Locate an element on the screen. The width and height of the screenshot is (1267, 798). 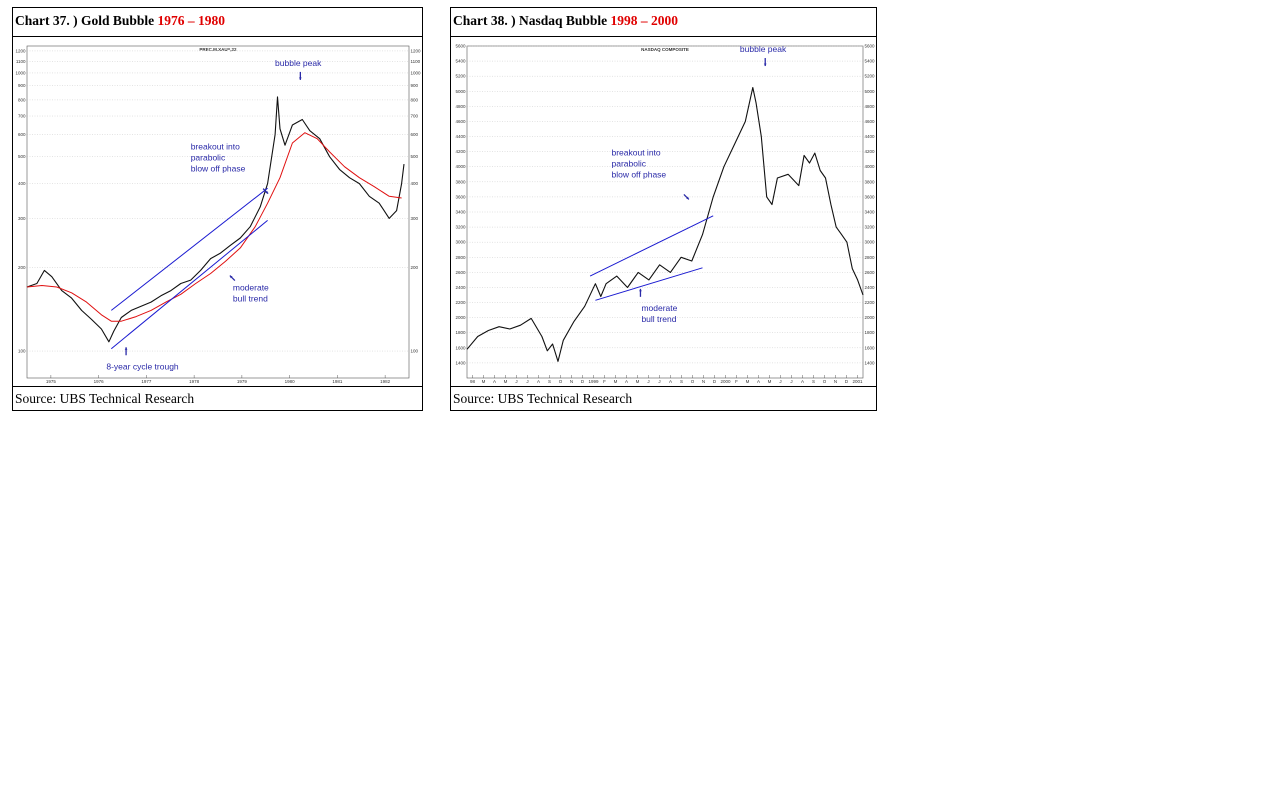
gold-x-tick-label: 1975 is located at coordinates (51, 381).